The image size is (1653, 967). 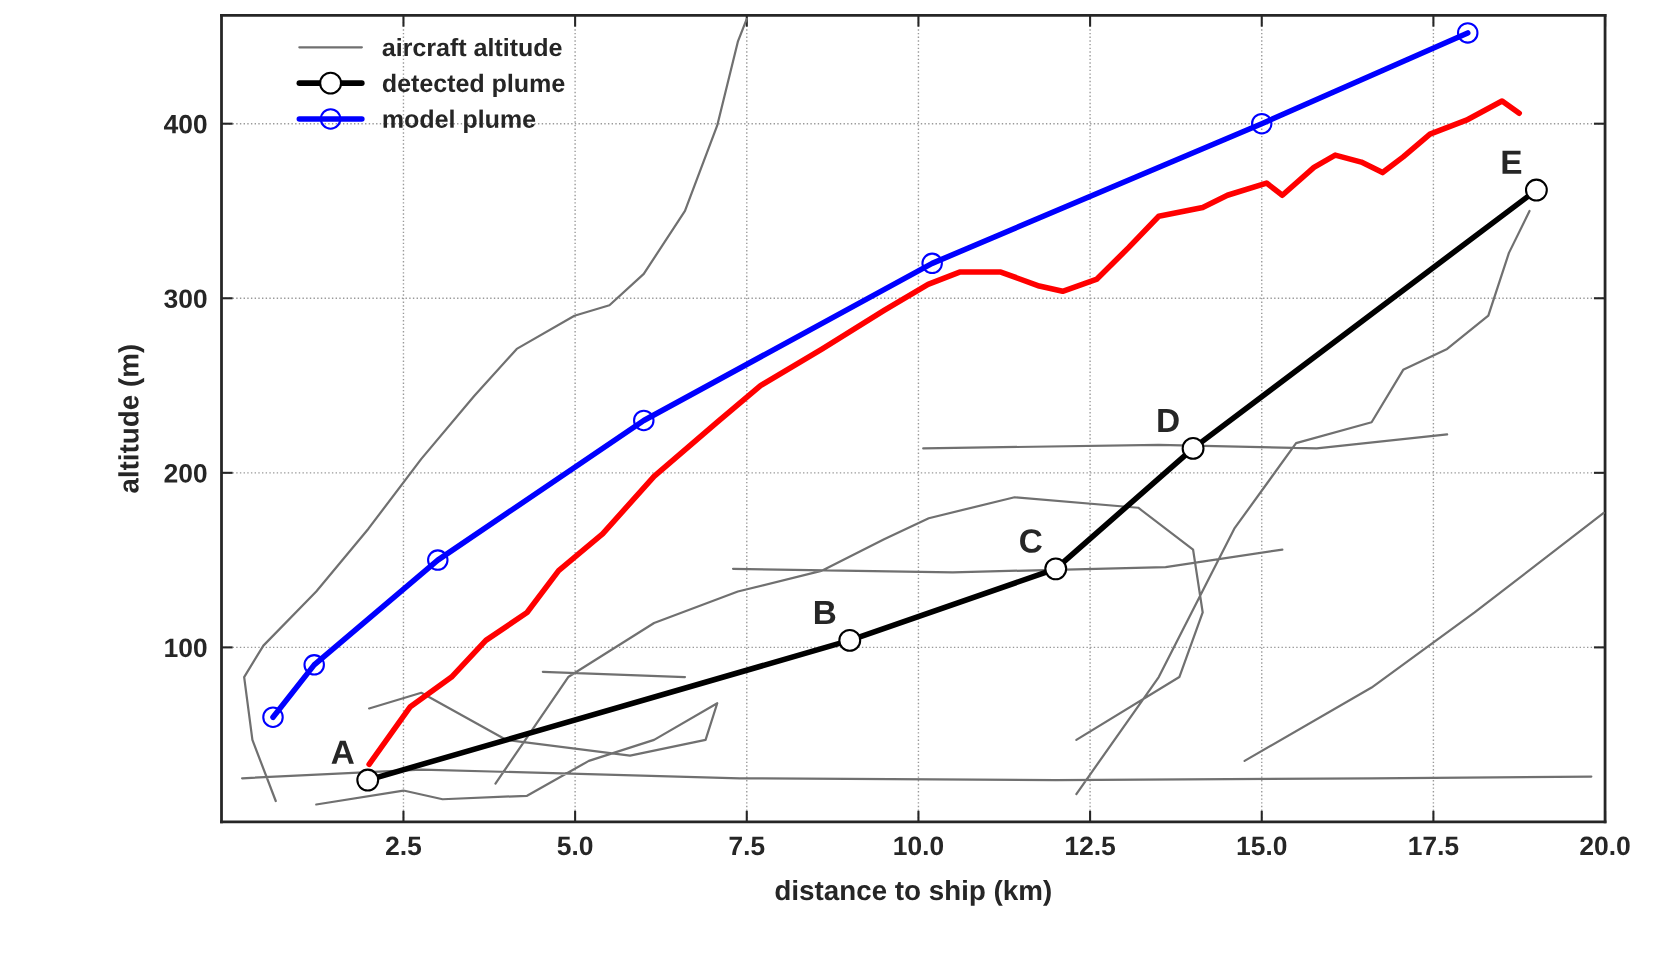 What do you see at coordinates (459, 121) in the screenshot?
I see `legend-label: model plume` at bounding box center [459, 121].